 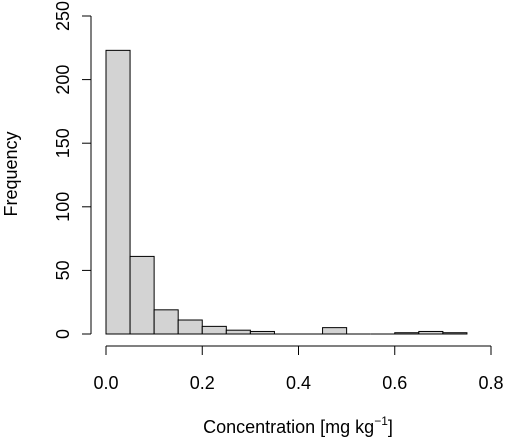 I want to click on x-axis: 0.0 0.2 0.4 0.6 0.8, so click(x=298, y=369).